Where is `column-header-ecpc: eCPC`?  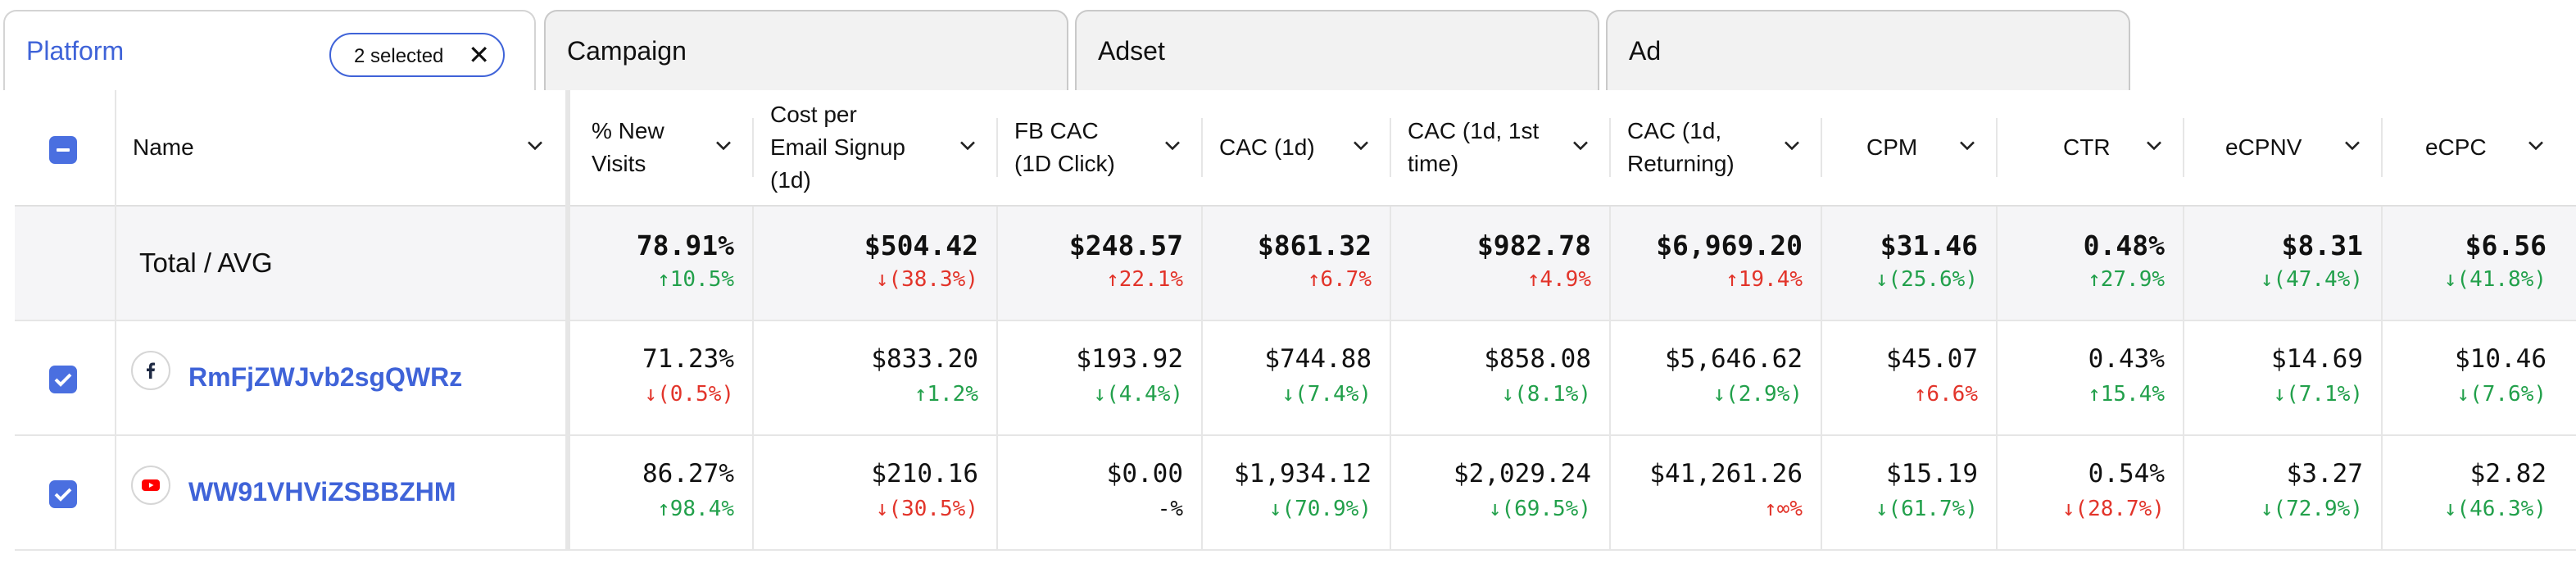
column-header-ecpc: eCPC is located at coordinates (2473, 147).